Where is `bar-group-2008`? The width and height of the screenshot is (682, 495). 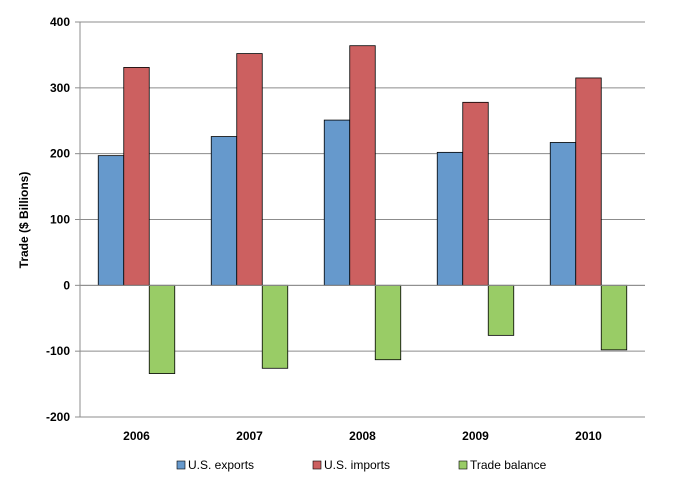
bar-group-2008 is located at coordinates (362, 203).